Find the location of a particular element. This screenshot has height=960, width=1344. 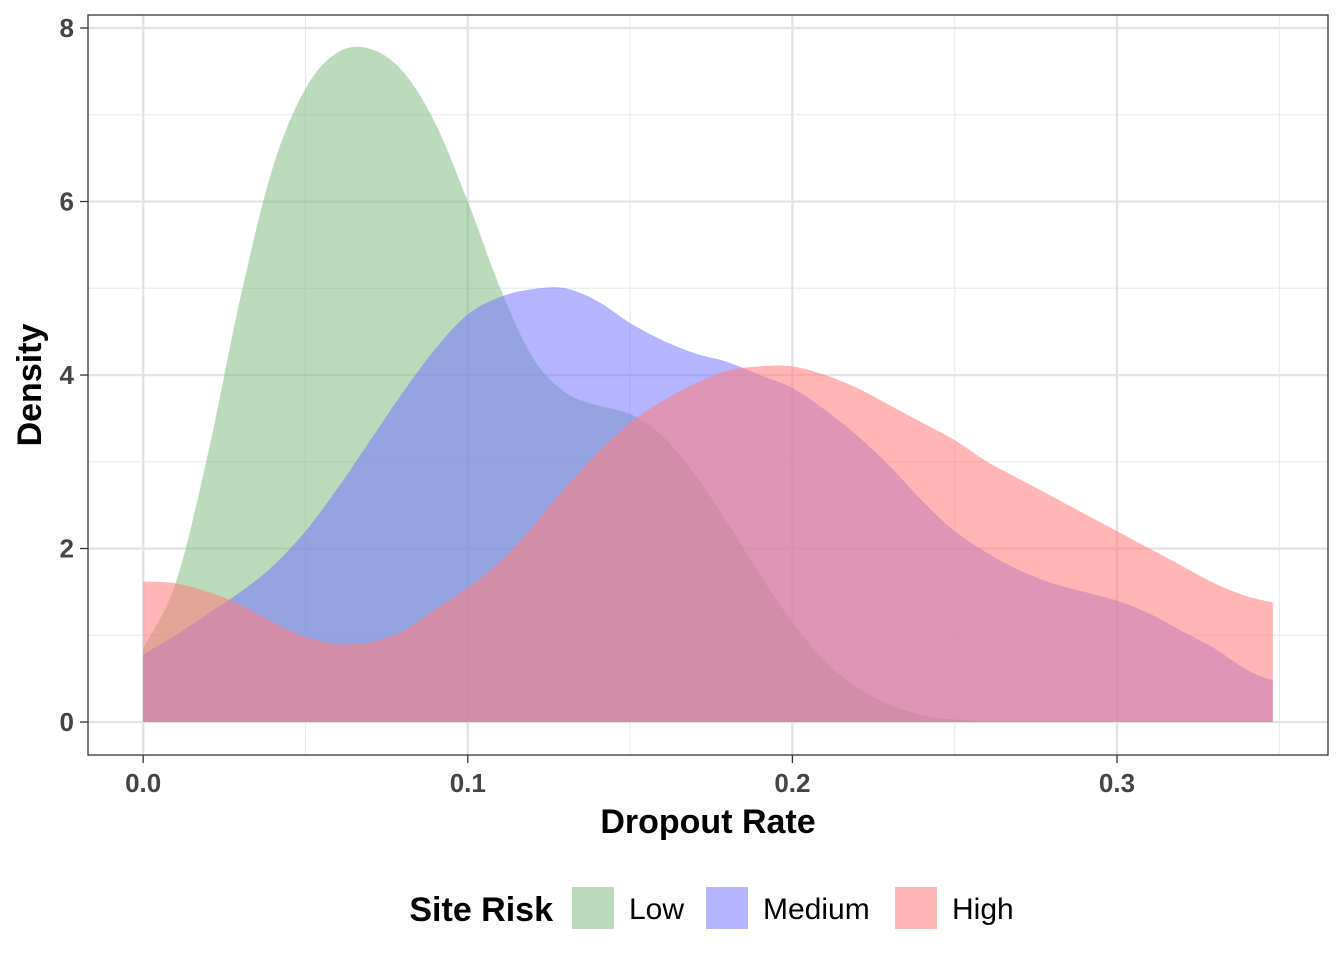

x-tick-label: 0.3 is located at coordinates (1117, 783).